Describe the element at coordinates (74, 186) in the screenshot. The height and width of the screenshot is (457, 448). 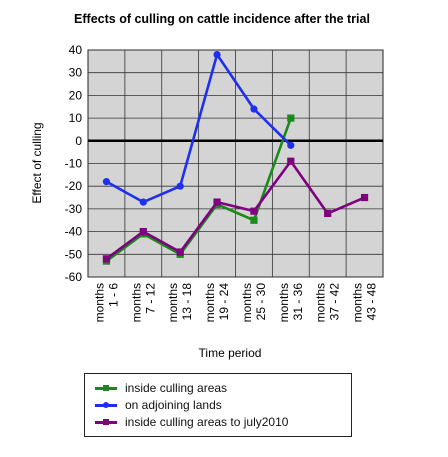
I see `y-tick-label: -20` at that location.